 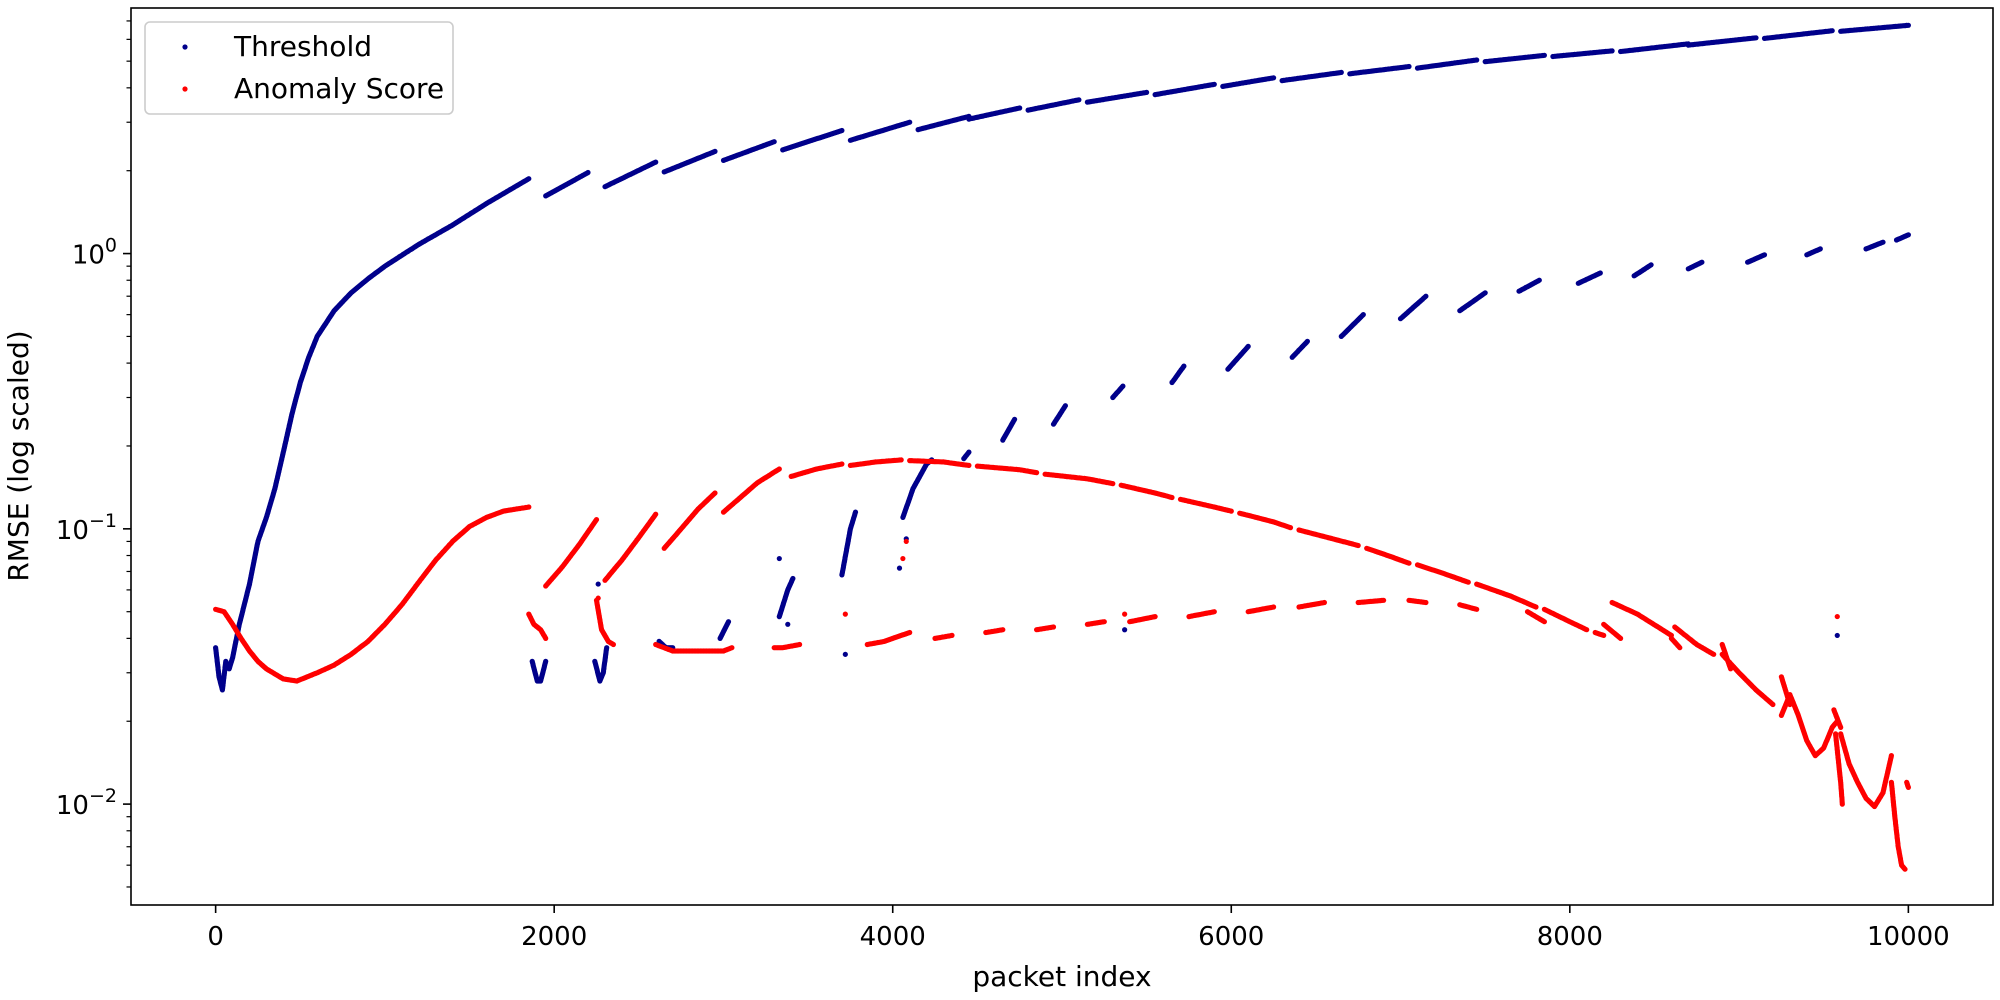 I want to click on legend-marker-anomaly-score, so click(x=185, y=89).